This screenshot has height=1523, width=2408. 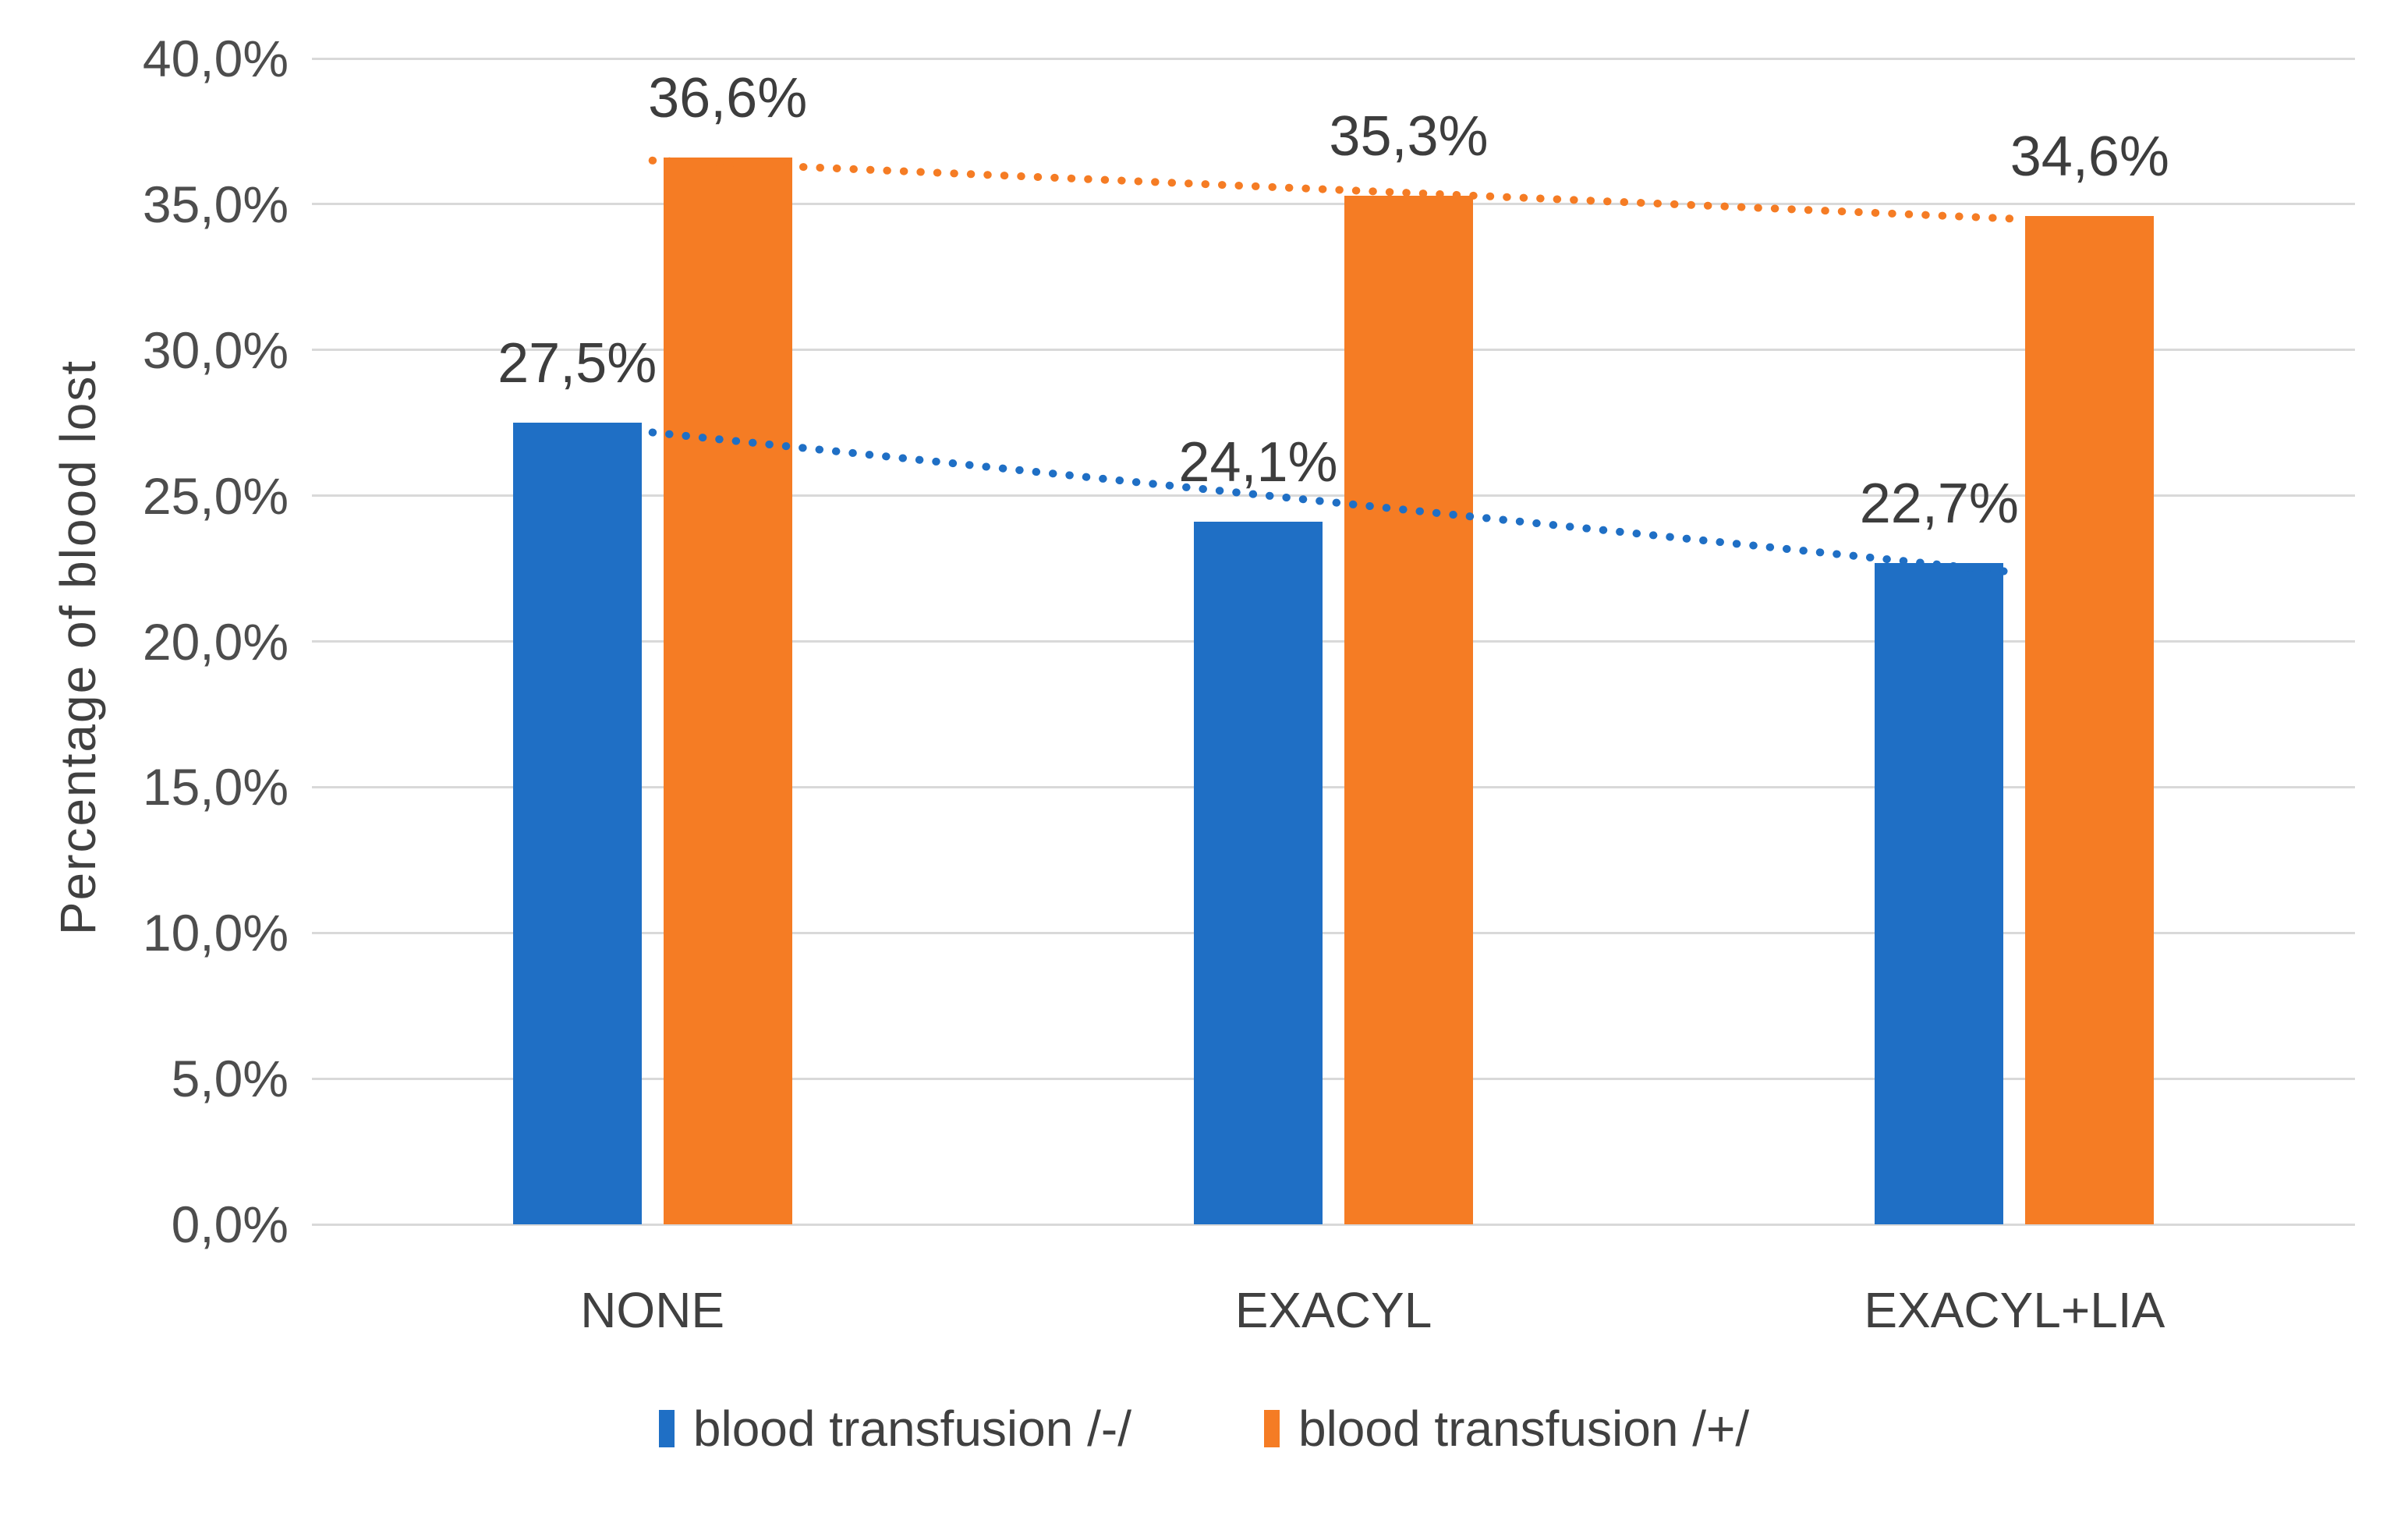 I want to click on y-tick-label: 40,0%, so click(x=215, y=59).